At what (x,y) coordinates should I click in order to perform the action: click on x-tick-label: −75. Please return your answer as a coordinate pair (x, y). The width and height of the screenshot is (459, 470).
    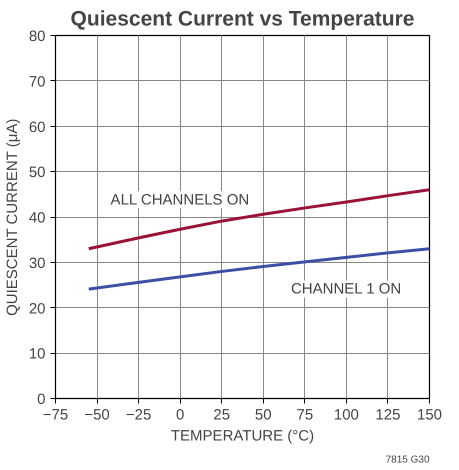
    Looking at the image, I should click on (55, 415).